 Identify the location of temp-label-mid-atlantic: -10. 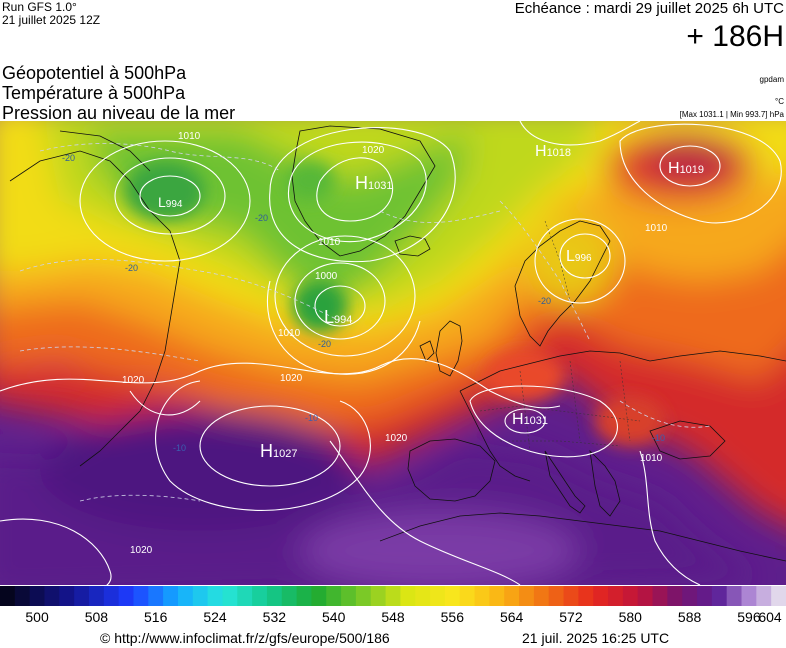
(311, 418).